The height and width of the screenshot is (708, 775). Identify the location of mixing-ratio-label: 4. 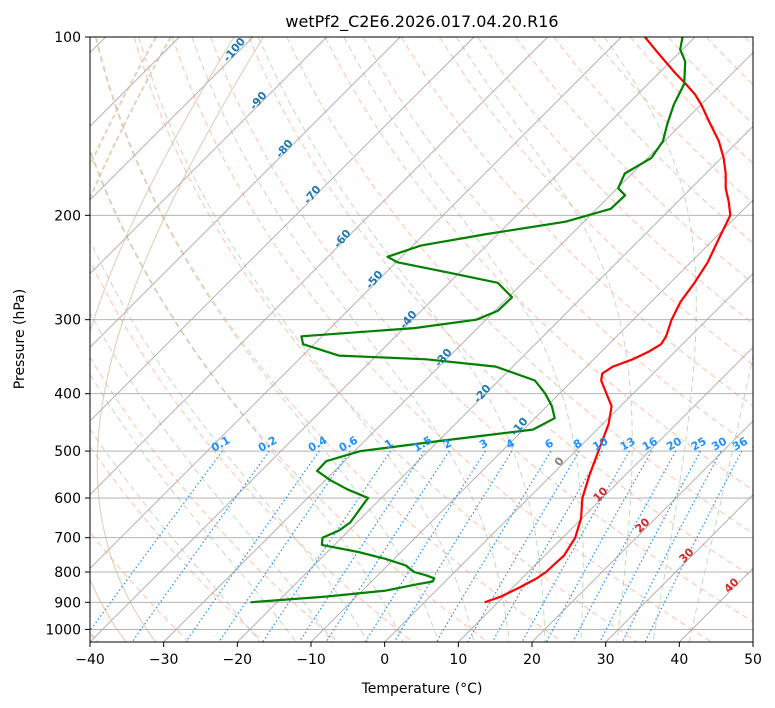
(510, 443).